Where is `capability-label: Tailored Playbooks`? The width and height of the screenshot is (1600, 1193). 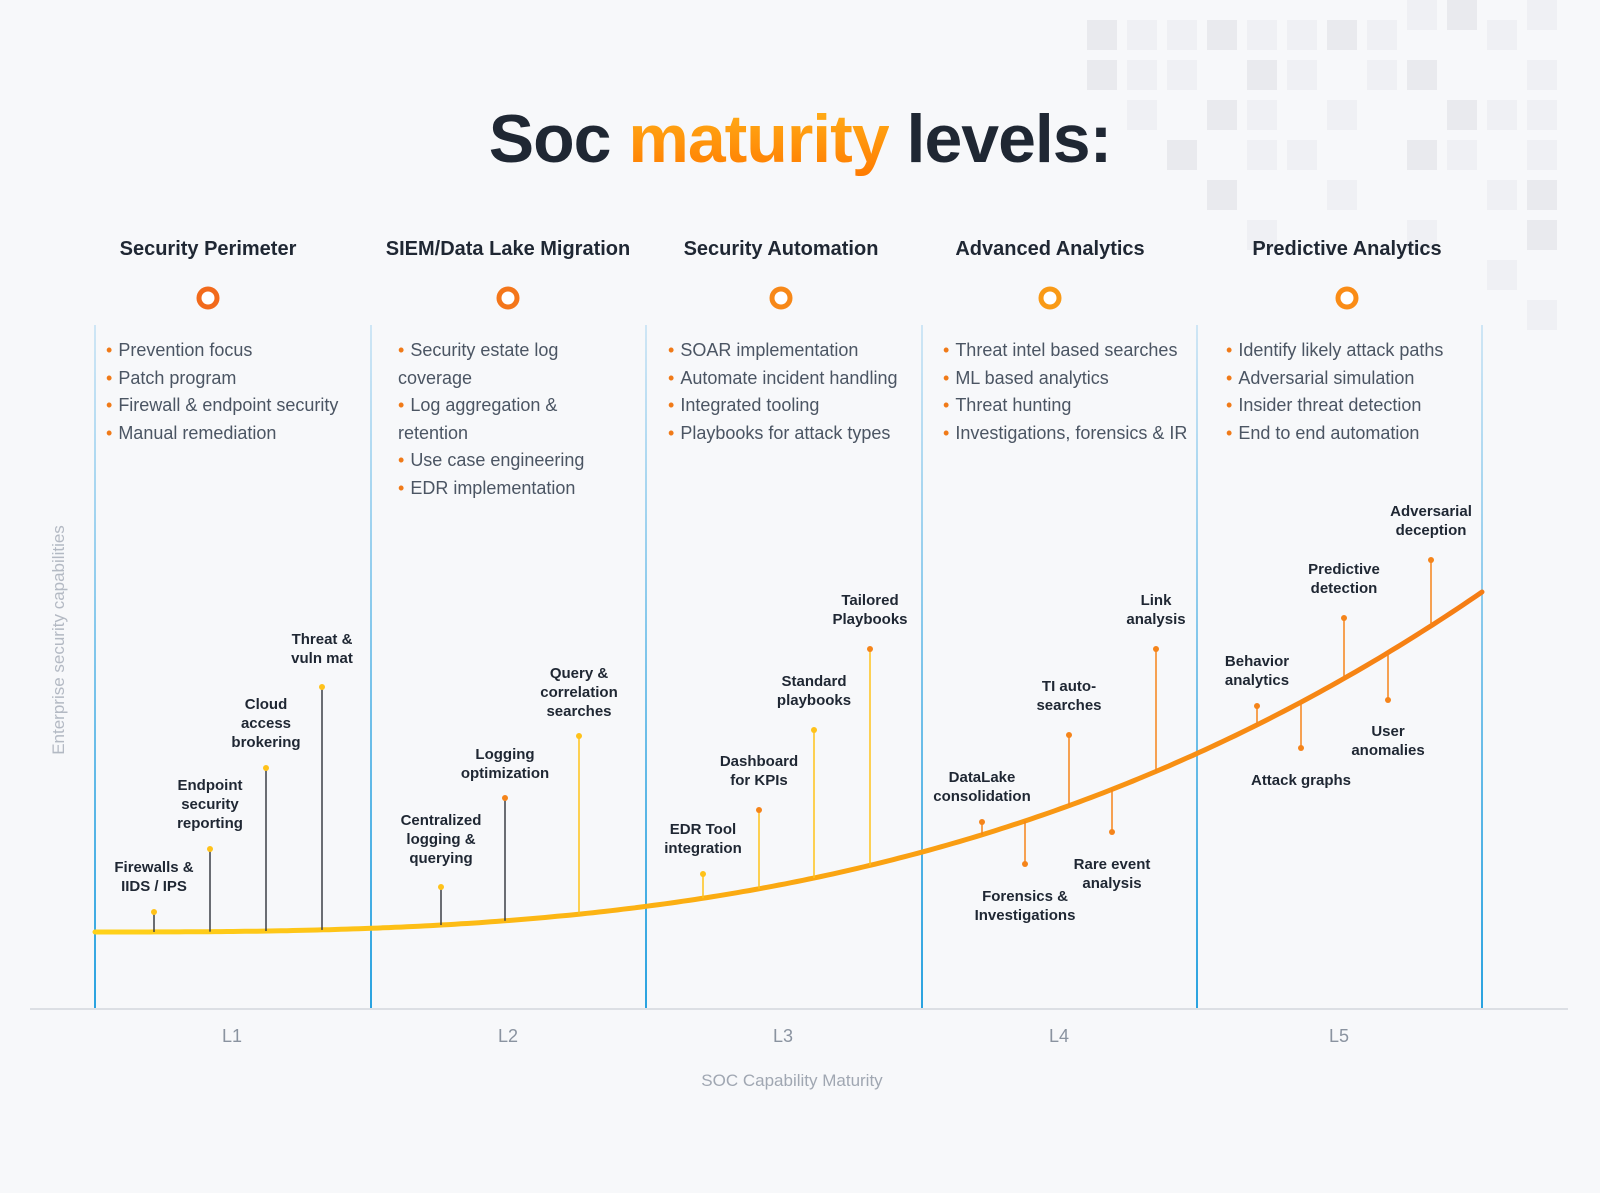 capability-label: Tailored Playbooks is located at coordinates (870, 610).